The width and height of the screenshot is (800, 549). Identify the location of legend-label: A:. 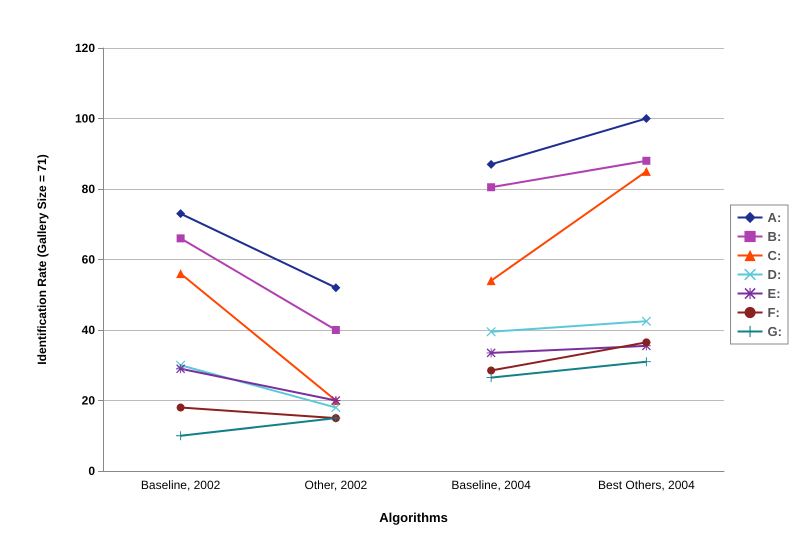
(775, 217).